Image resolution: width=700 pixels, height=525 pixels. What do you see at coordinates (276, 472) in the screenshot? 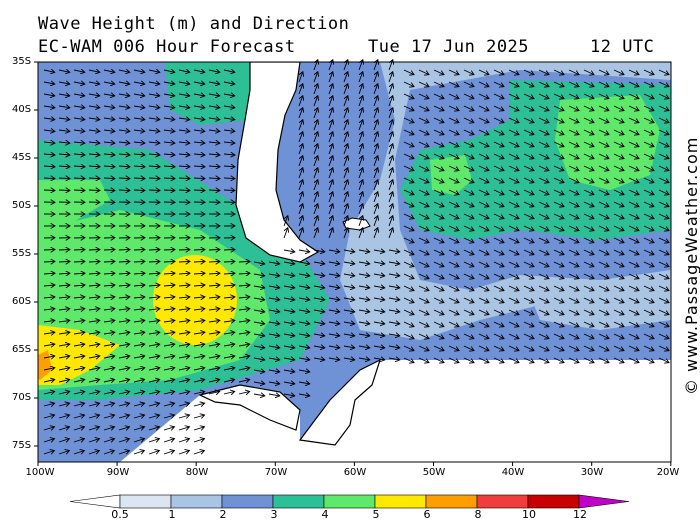
I see `lon-label: 70W` at bounding box center [276, 472].